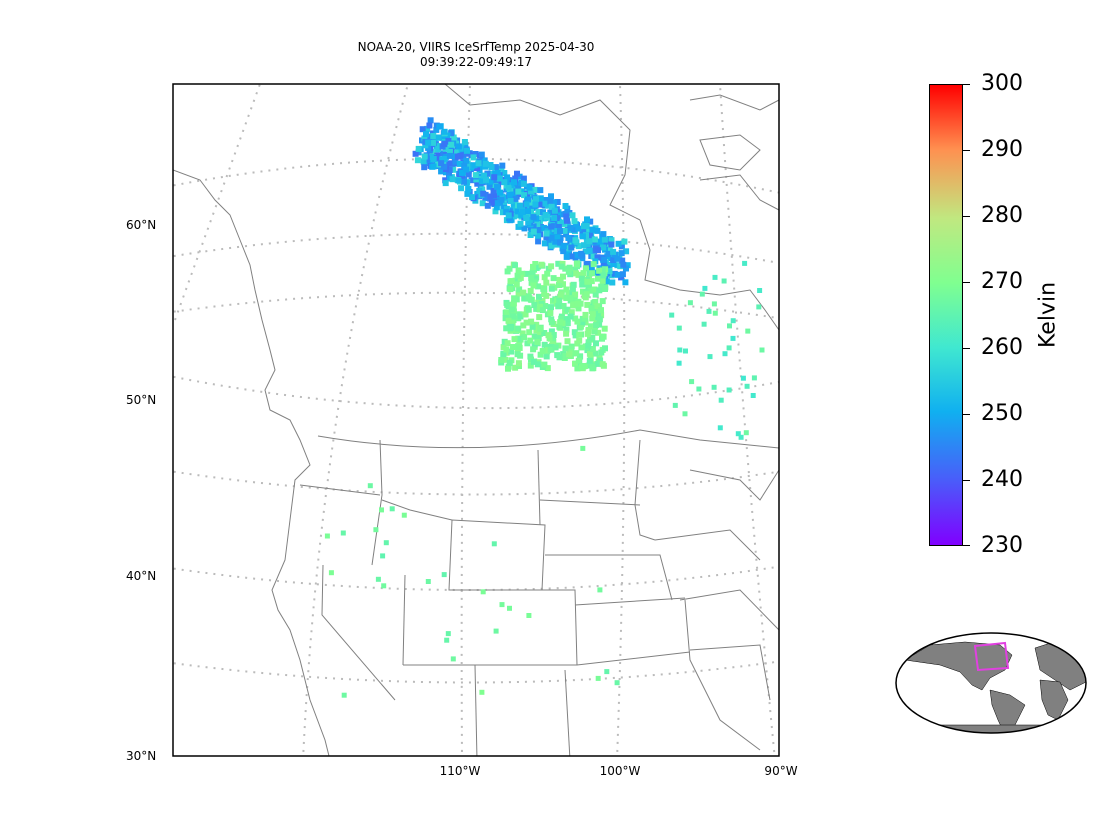 The height and width of the screenshot is (840, 1120). What do you see at coordinates (404, 620) in the screenshot?
I see `nv-ut` at bounding box center [404, 620].